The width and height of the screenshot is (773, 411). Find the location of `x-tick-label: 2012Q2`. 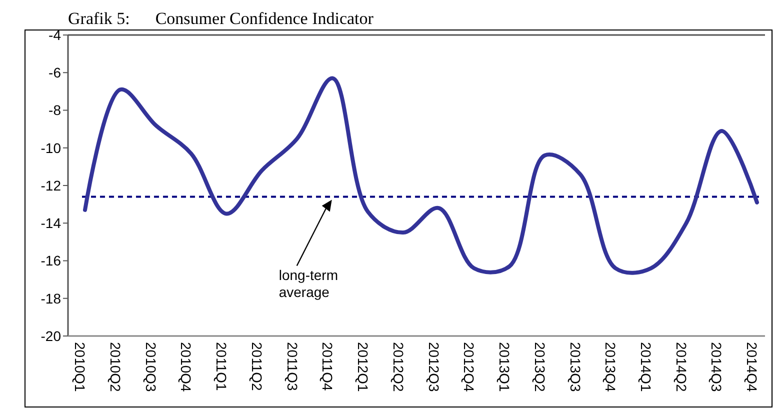

x-tick-label: 2012Q2 is located at coordinates (398, 367).